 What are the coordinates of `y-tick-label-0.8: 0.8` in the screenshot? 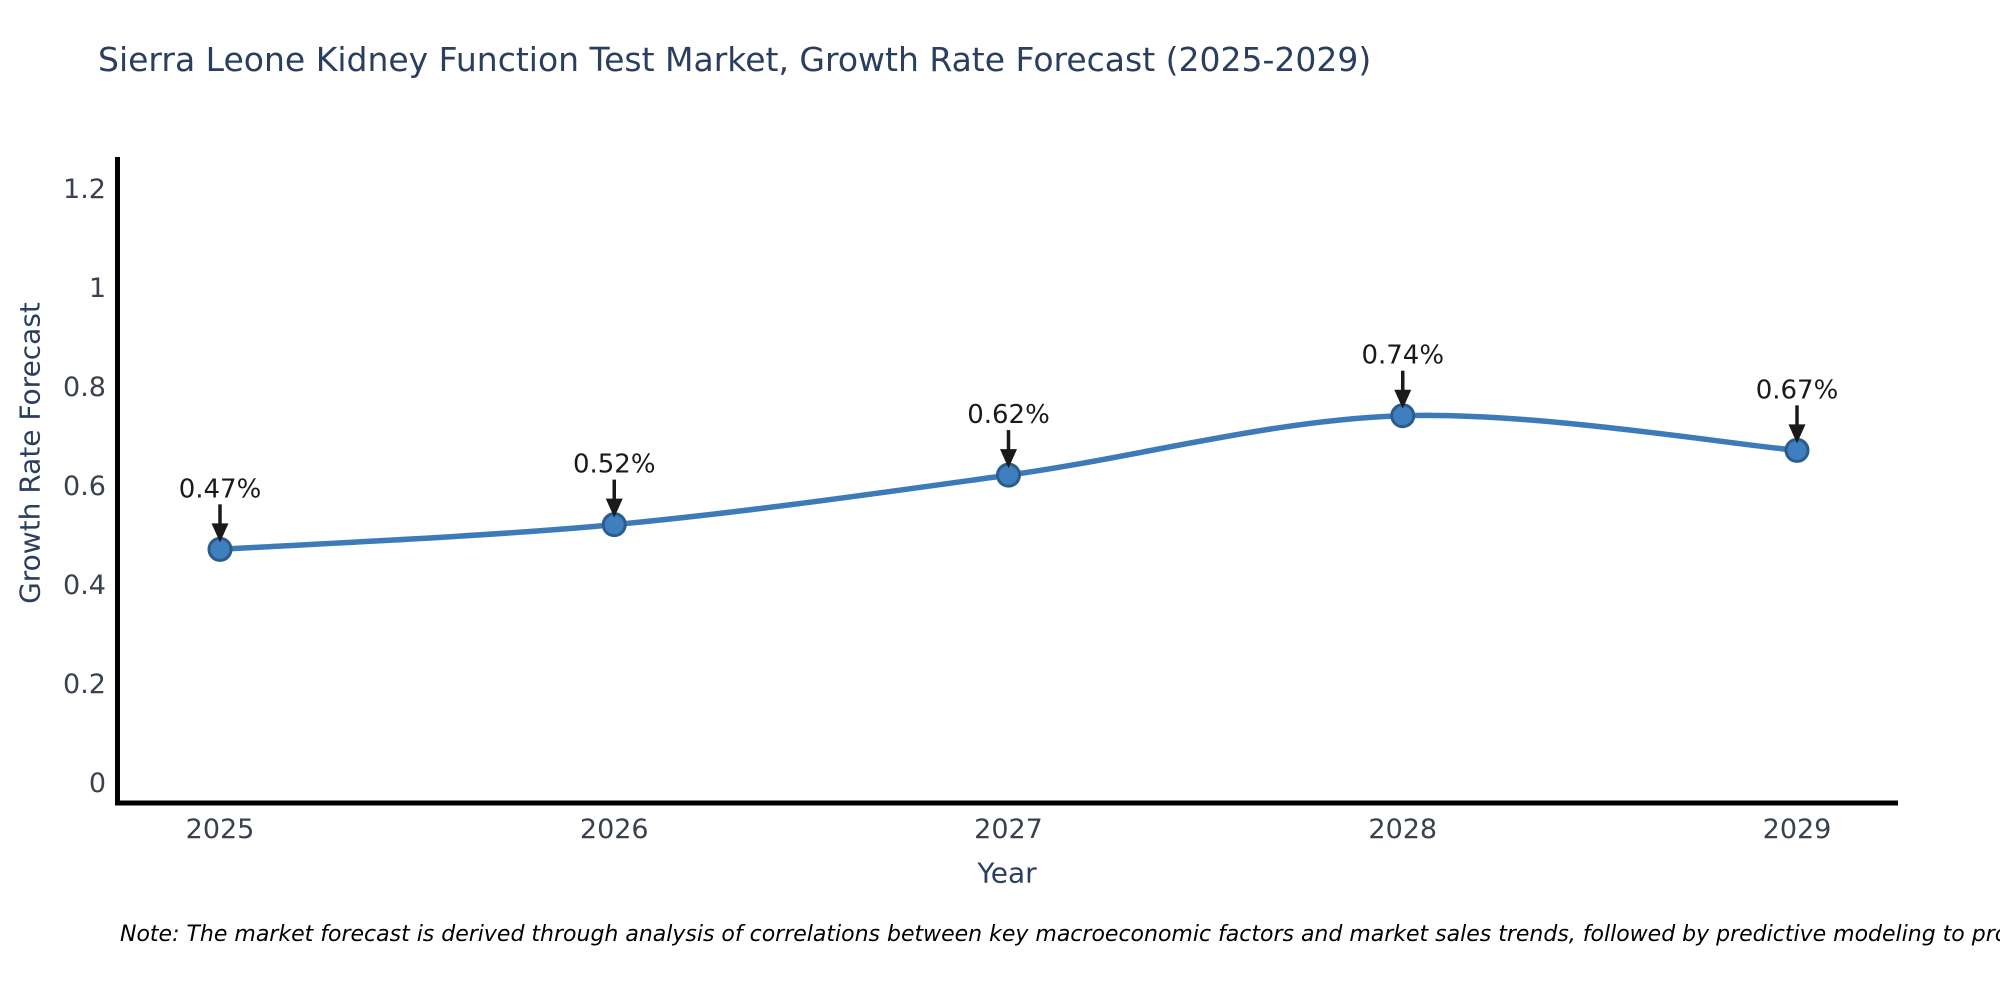 It's located at (84, 387).